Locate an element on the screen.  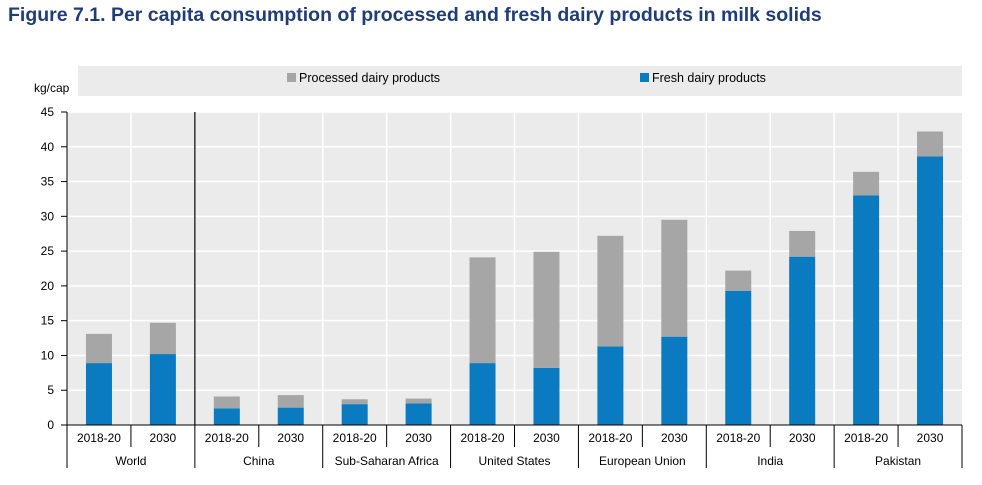
x-group-label: World is located at coordinates (130, 461).